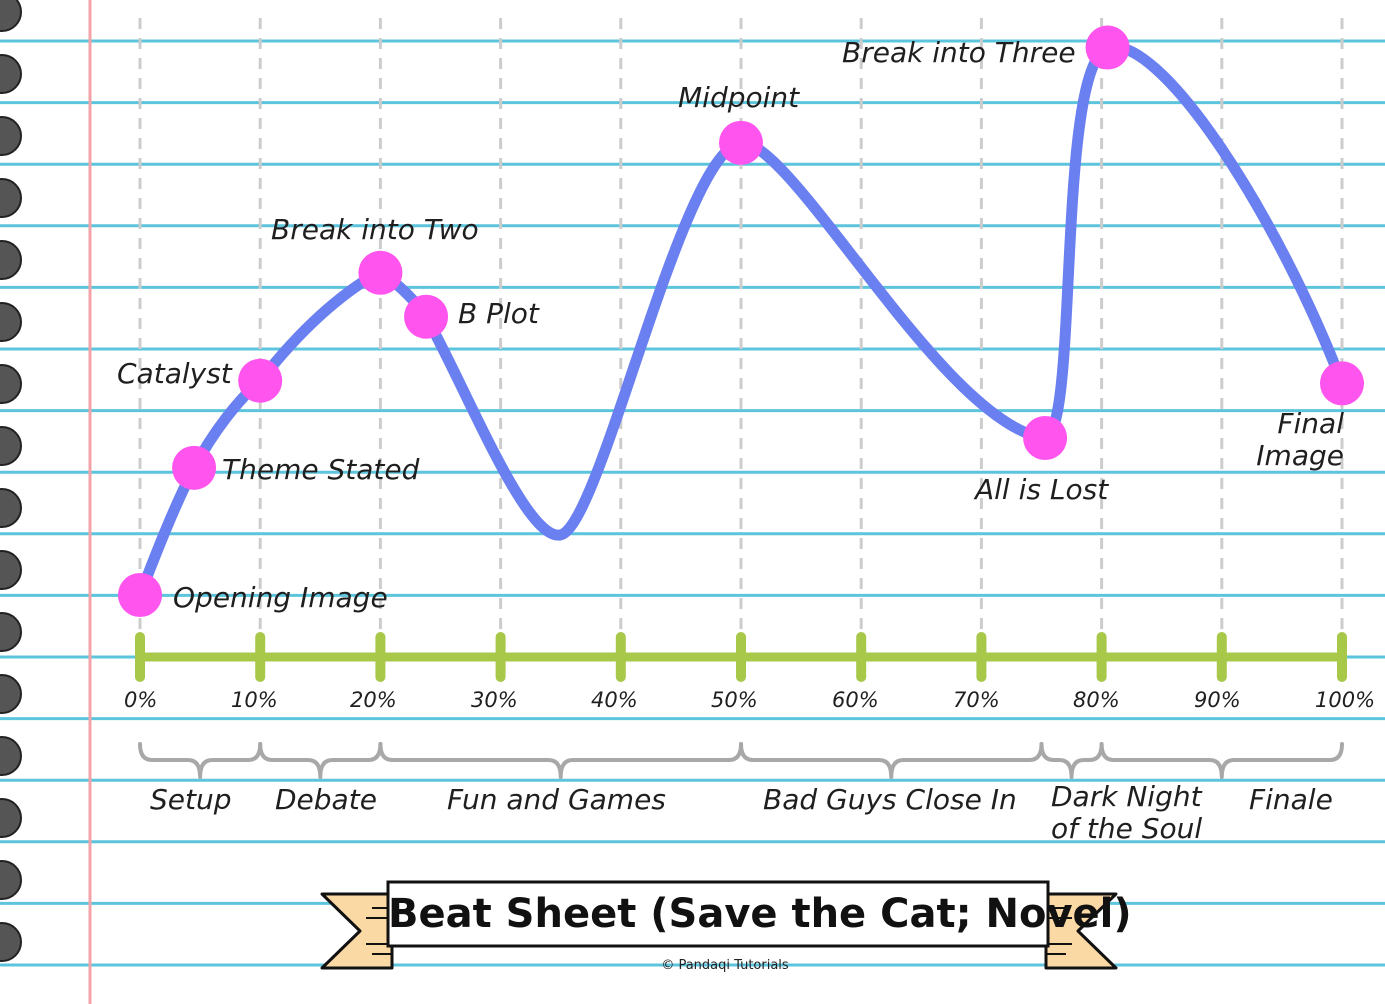 This screenshot has width=1385, height=1004. What do you see at coordinates (321, 469) in the screenshot?
I see `beat-label-theme-stated: Theme Stated` at bounding box center [321, 469].